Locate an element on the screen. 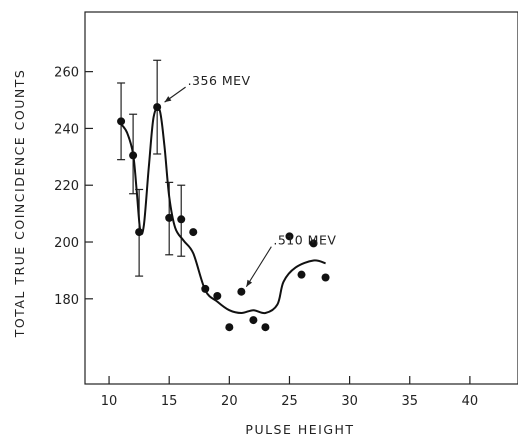 This screenshot has width=518, height=440. y-tick-label: 220 is located at coordinates (66, 186).